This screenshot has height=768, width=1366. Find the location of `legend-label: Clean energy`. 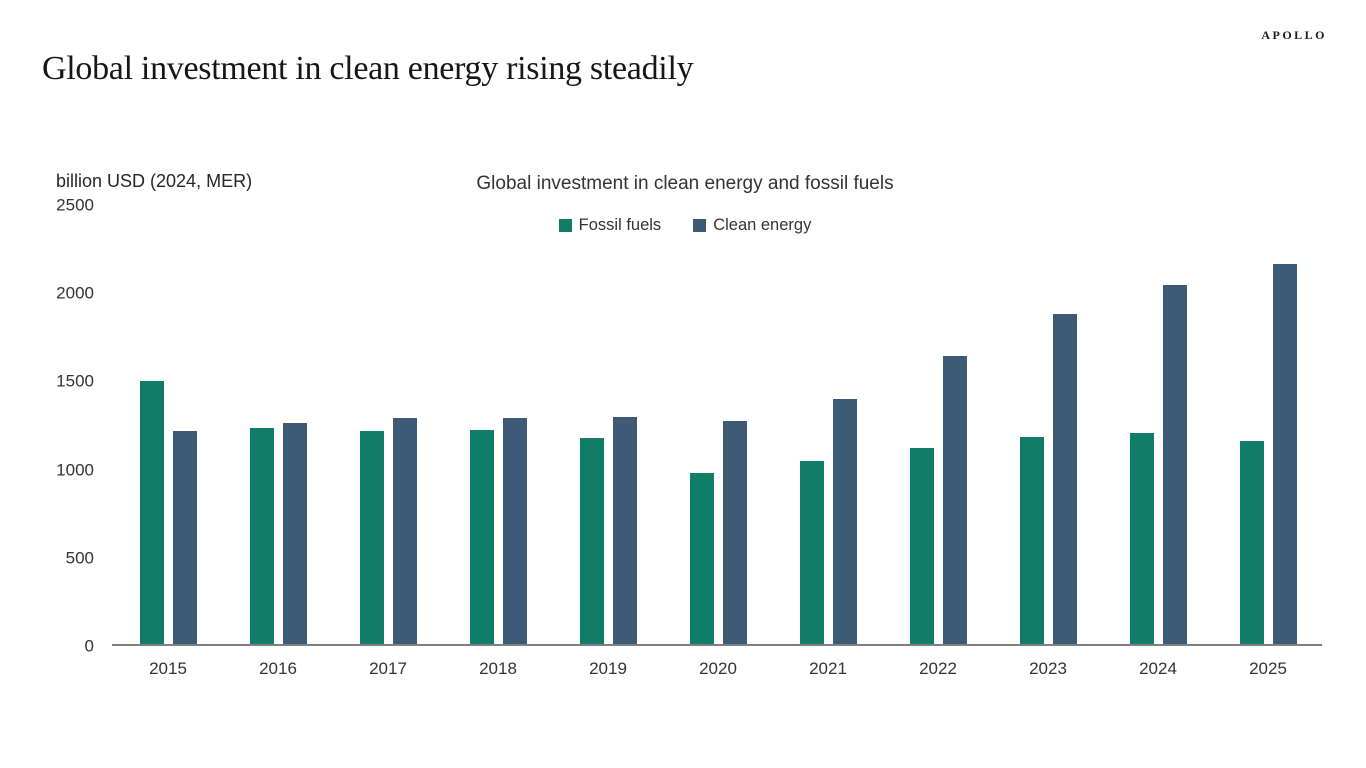

legend-label: Clean energy is located at coordinates (762, 225).